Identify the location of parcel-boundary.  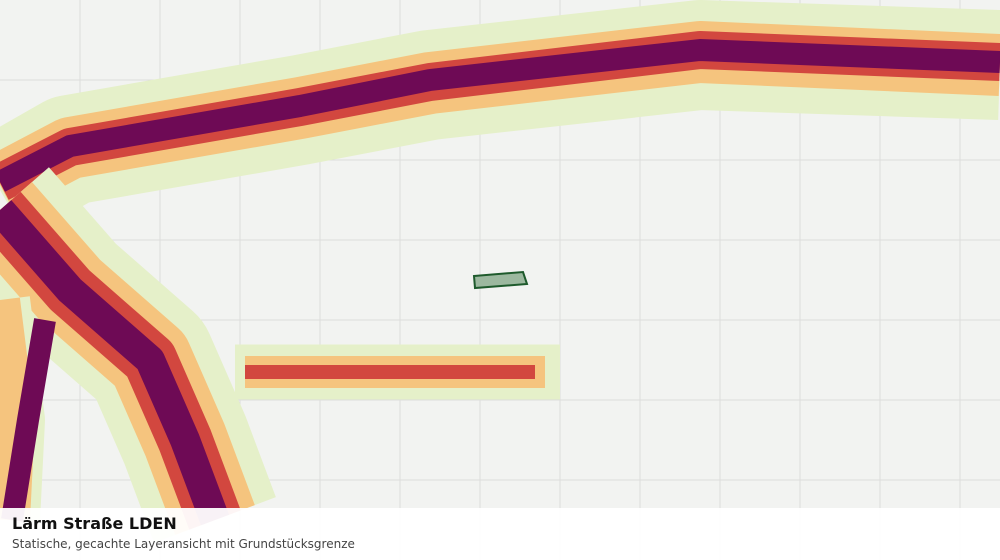
(500, 280).